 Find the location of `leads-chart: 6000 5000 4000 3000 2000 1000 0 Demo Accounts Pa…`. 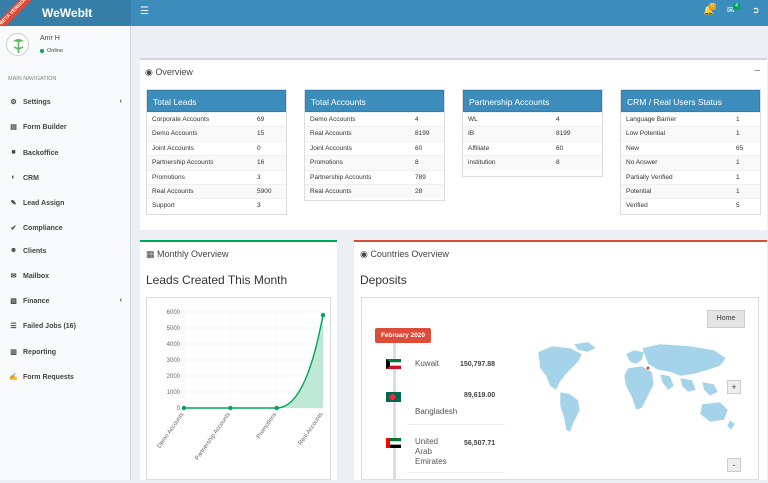

leads-chart: 6000 5000 4000 3000 2000 1000 0 Demo Accounts Pa… is located at coordinates (238, 388).